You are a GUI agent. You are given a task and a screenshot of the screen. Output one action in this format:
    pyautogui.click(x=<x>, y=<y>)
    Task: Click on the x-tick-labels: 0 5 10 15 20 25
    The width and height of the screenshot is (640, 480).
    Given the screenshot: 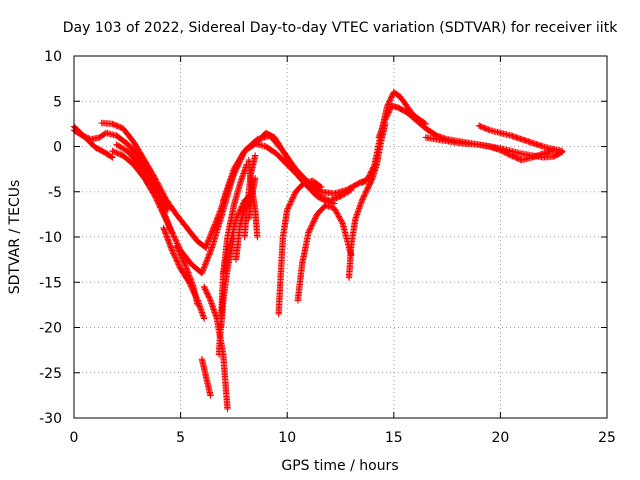 What is the action you would take?
    pyautogui.click(x=343, y=438)
    